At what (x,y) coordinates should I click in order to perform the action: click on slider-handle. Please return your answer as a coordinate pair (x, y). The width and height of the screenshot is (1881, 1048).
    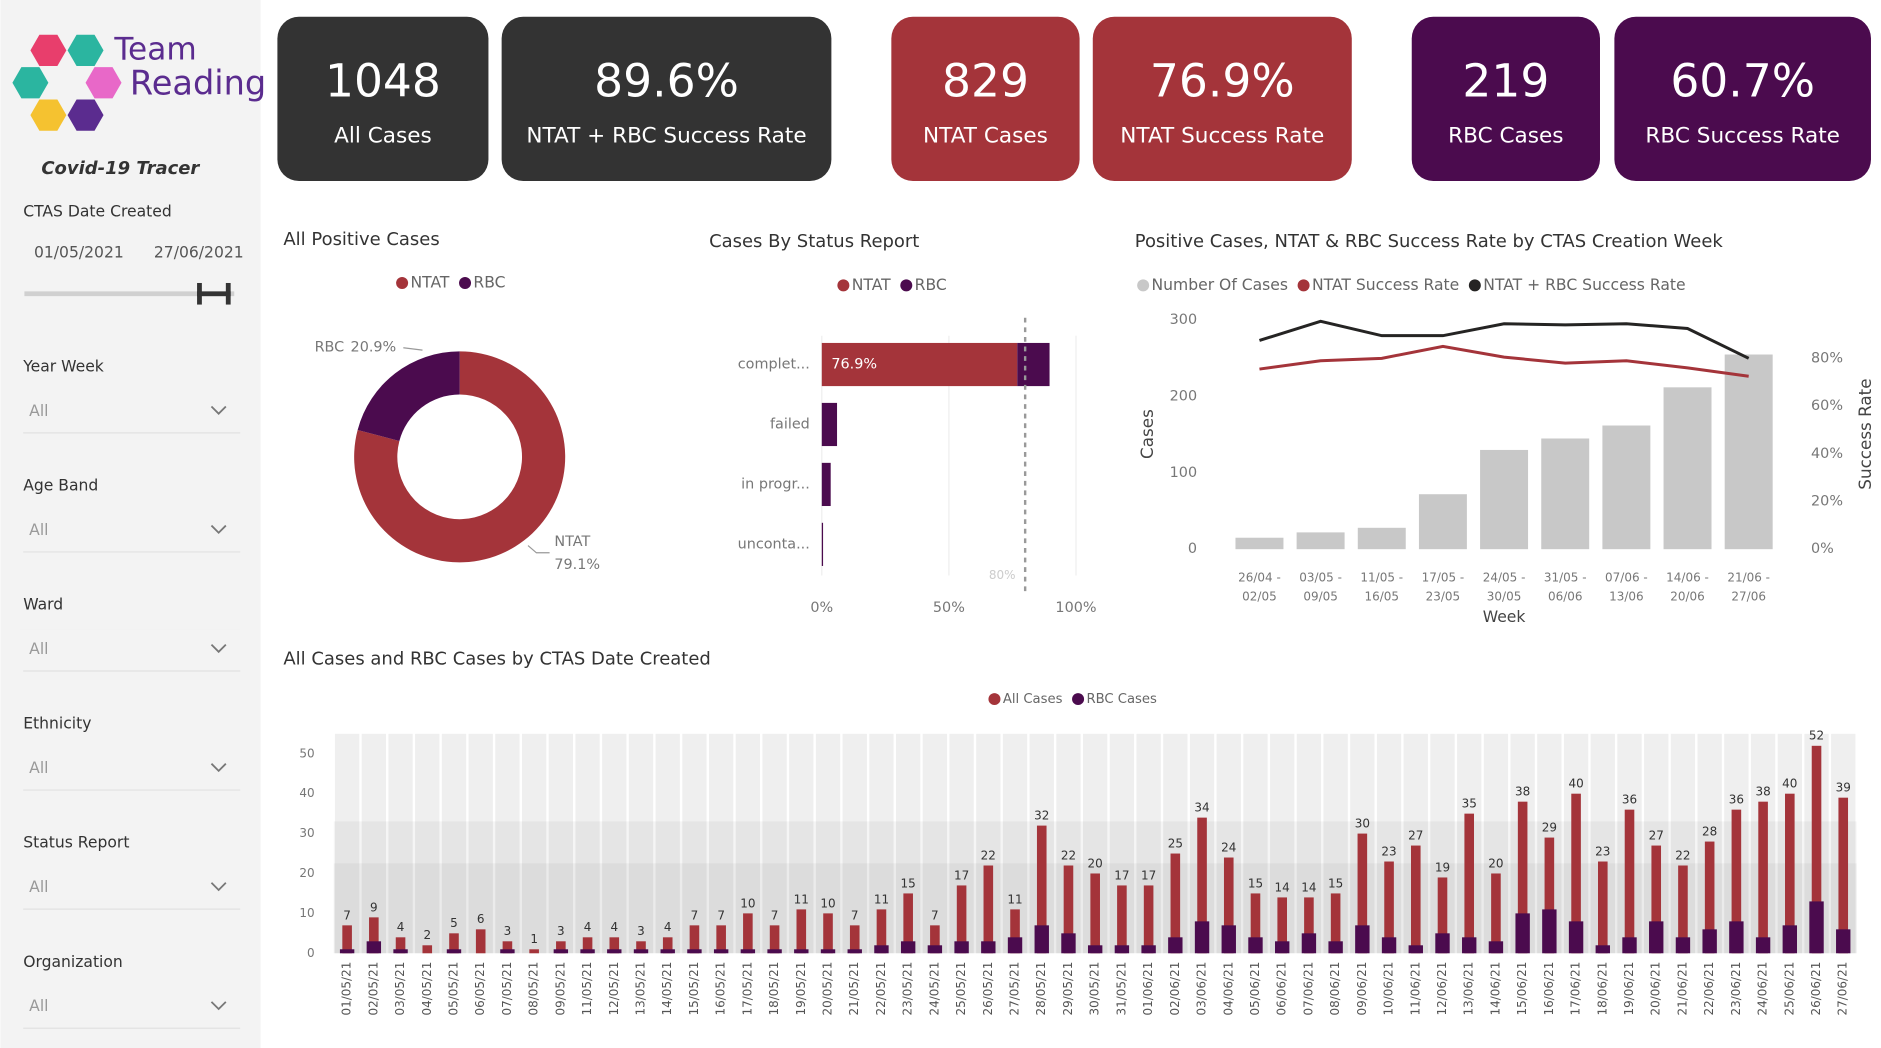
    Looking at the image, I should click on (228, 293).